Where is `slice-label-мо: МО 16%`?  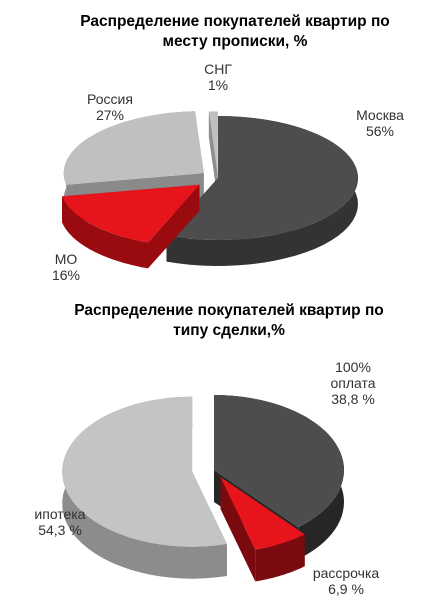
slice-label-мо: МО 16% is located at coordinates (66, 267).